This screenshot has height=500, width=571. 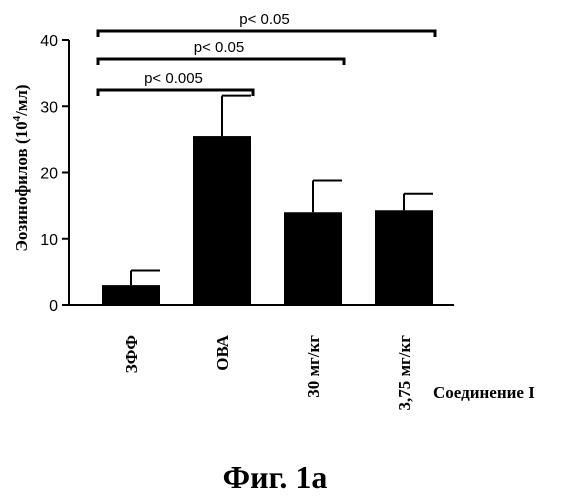 I want to click on significance-brackets: p< 0.005 p< 0.05 p< 0.05, so click(x=266, y=53).